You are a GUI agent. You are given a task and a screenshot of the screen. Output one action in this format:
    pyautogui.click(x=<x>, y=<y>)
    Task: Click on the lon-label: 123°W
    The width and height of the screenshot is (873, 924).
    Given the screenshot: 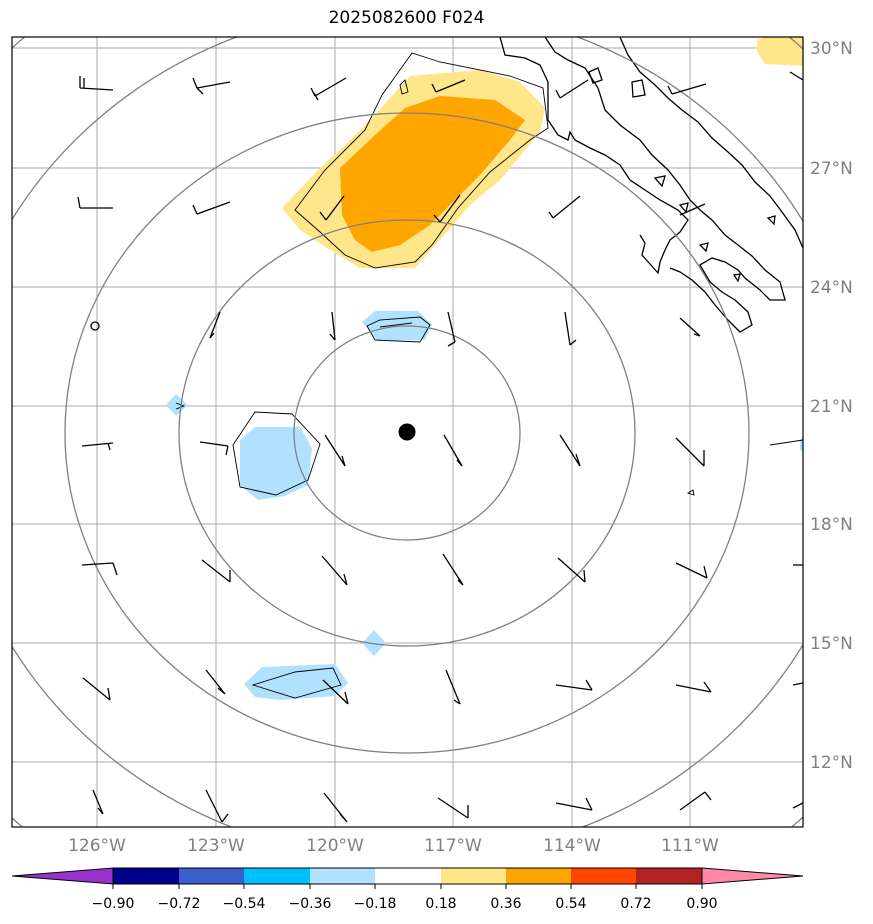 What is the action you would take?
    pyautogui.click(x=216, y=846)
    